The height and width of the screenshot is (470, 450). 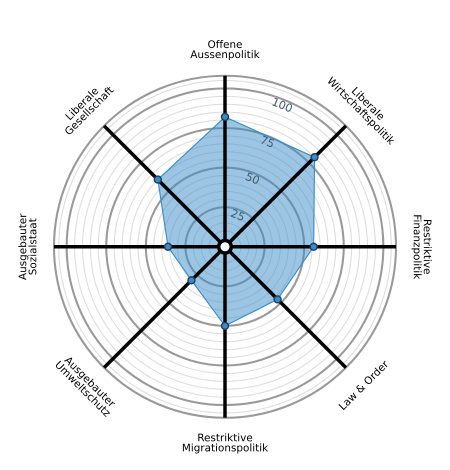 What do you see at coordinates (283, 105) in the screenshot?
I see `y-tick-label: 100` at bounding box center [283, 105].